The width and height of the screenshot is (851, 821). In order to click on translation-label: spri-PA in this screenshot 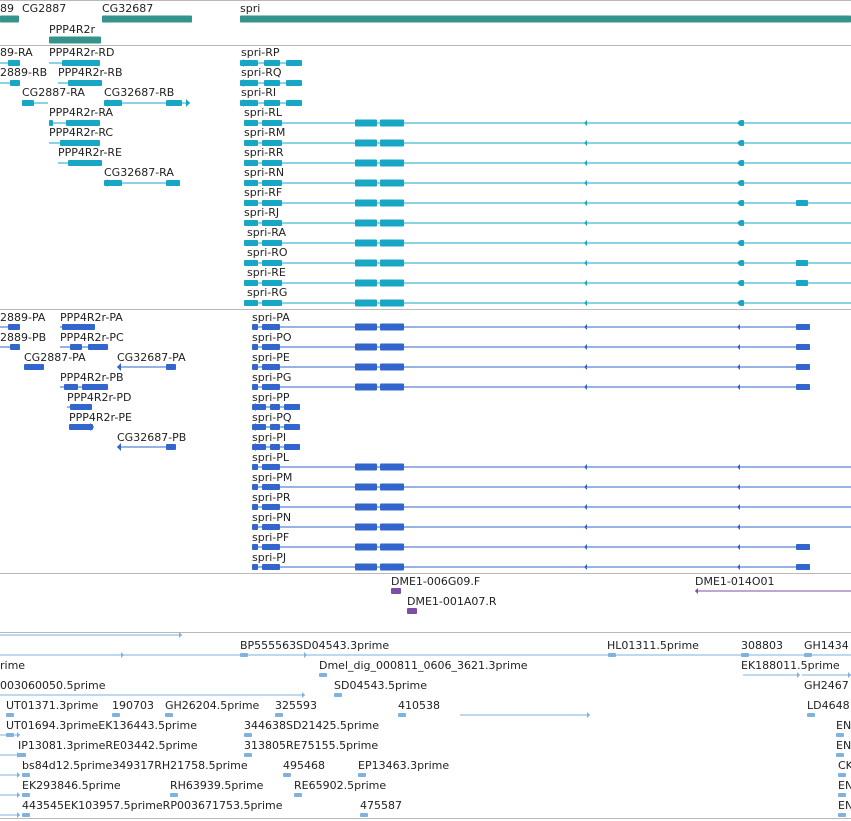, I will do `click(271, 317)`.